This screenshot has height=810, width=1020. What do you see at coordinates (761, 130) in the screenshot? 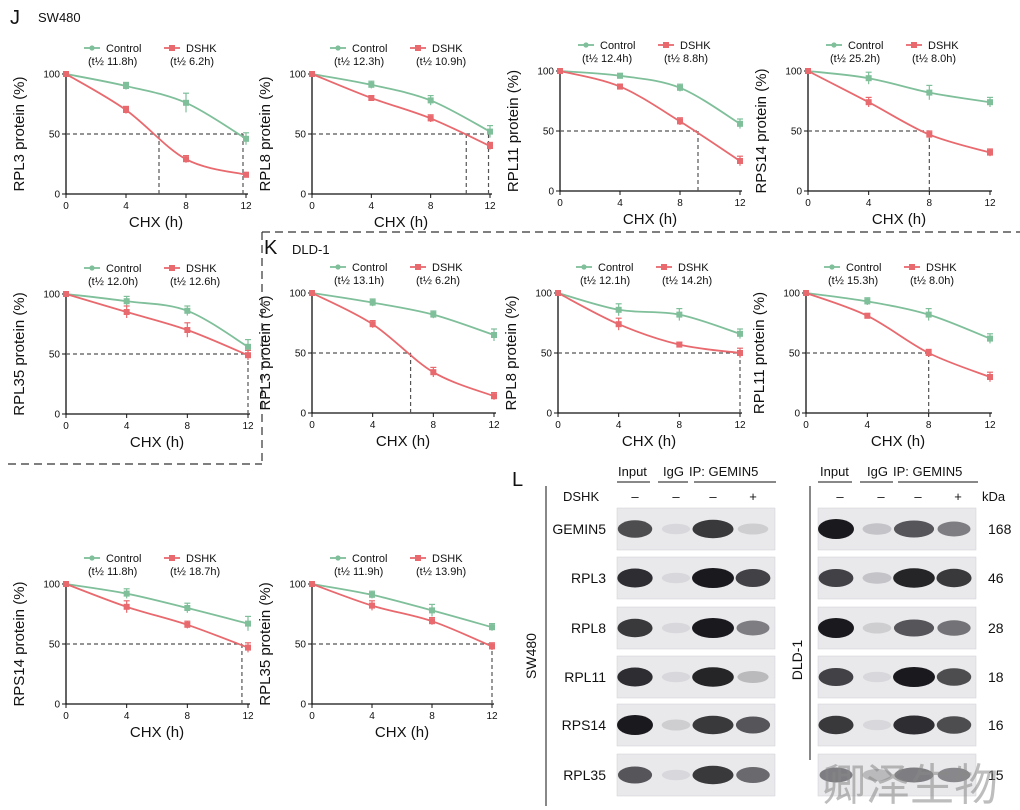
I see `y-axis-title: RPS14 protein (%)` at bounding box center [761, 130].